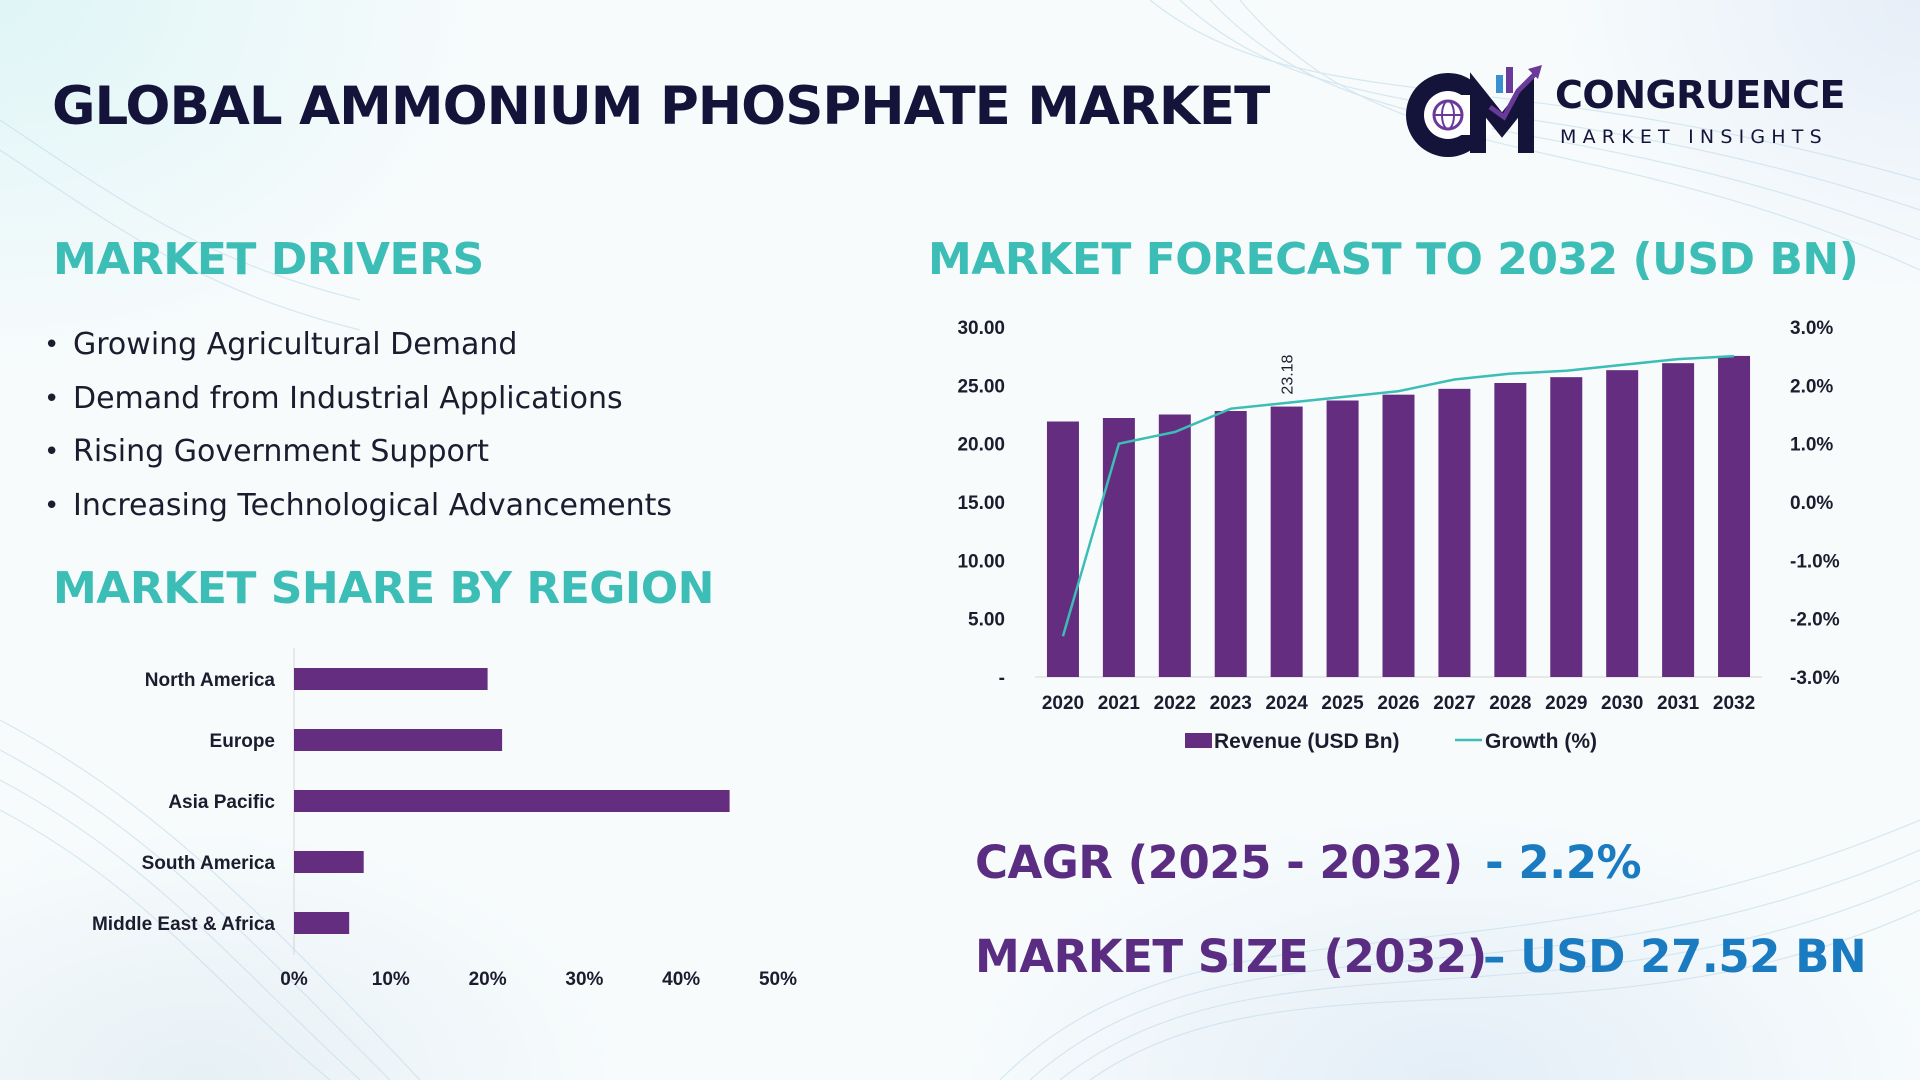 This screenshot has height=1080, width=1920. Describe the element at coordinates (1678, 703) in the screenshot. I see `forecast-x-tick-label: 2031` at that location.